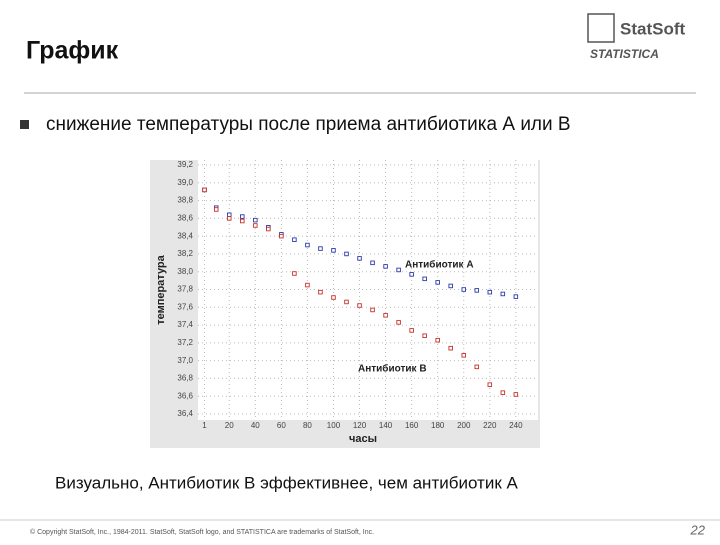 This screenshot has width=720, height=545. What do you see at coordinates (412, 425) in the screenshot?
I see `x-tick-label: 160` at bounding box center [412, 425].